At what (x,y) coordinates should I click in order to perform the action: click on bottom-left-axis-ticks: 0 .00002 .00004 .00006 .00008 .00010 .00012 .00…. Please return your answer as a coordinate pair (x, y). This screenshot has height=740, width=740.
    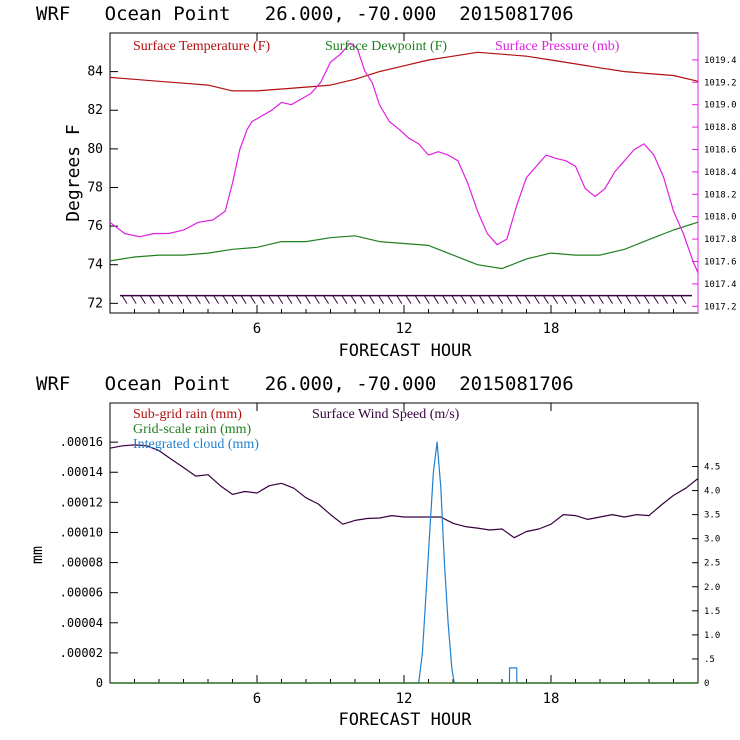
    Looking at the image, I should click on (89, 562).